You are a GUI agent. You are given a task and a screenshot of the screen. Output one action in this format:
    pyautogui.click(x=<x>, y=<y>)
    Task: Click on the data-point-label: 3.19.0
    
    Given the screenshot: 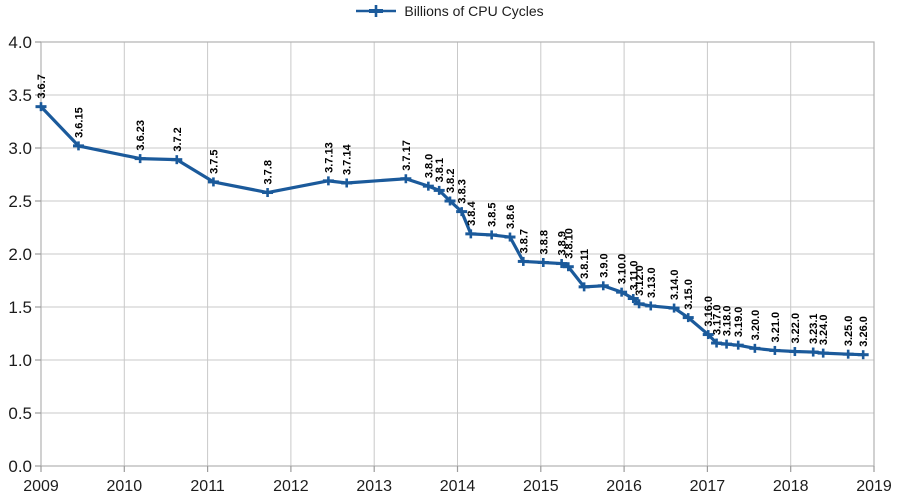 What is the action you would take?
    pyautogui.click(x=739, y=322)
    